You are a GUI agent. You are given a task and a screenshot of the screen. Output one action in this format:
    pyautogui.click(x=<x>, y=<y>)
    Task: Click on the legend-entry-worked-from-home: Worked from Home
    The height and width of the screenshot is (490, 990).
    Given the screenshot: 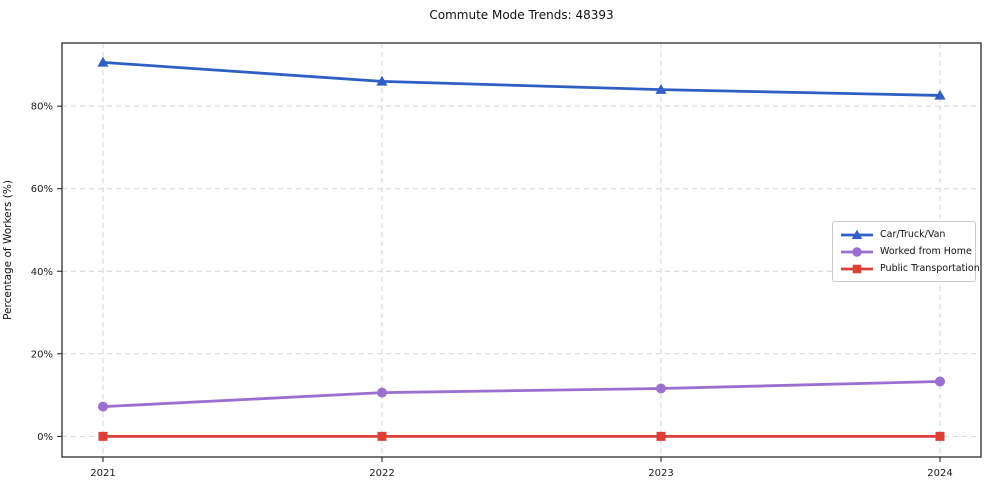 What is the action you would take?
    pyautogui.click(x=906, y=251)
    